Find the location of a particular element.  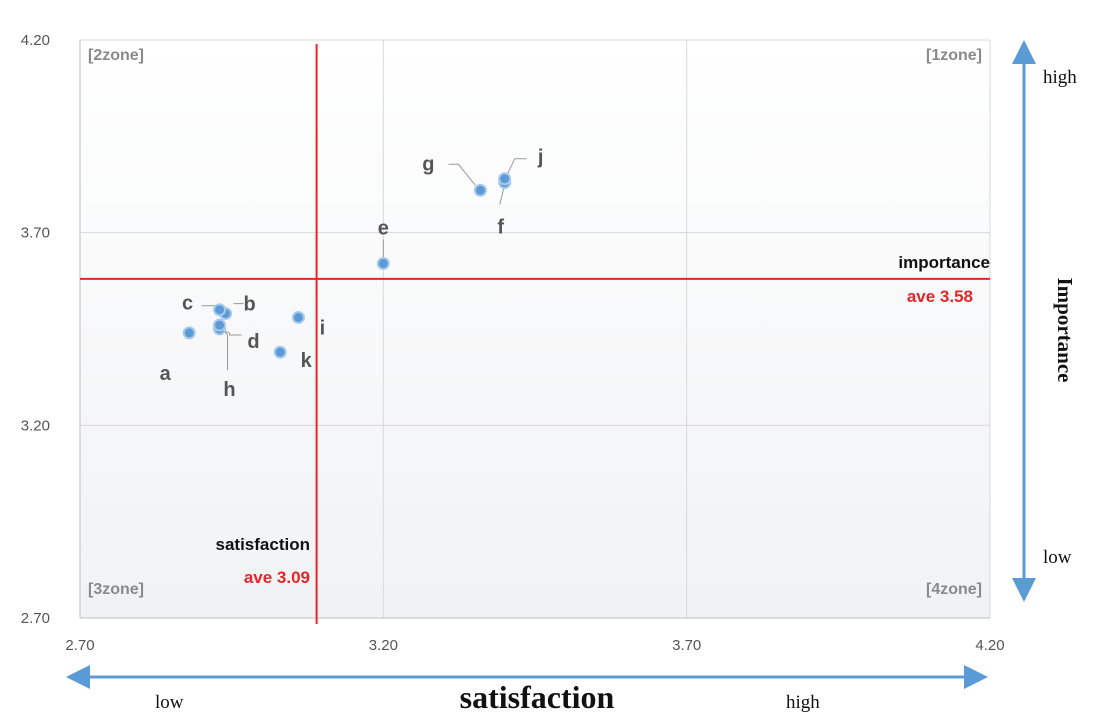

importance-line-value: ave 3.58 is located at coordinates (940, 296).